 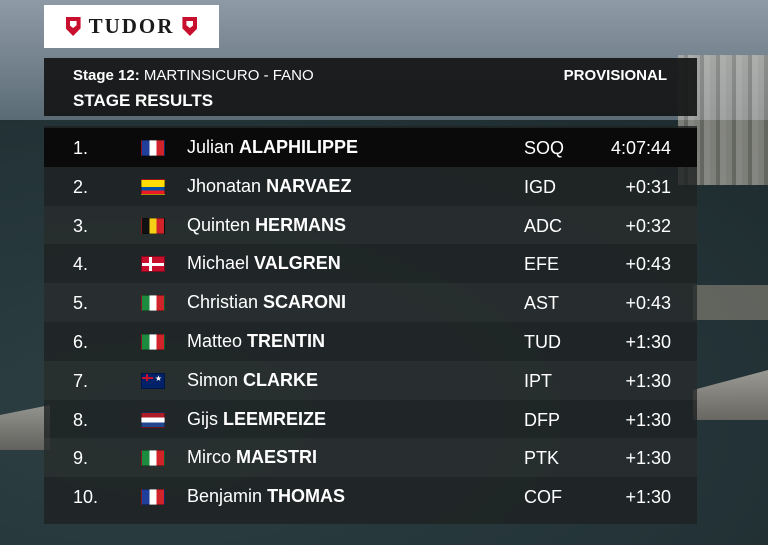 What do you see at coordinates (81, 186) in the screenshot?
I see `rank: 2.` at bounding box center [81, 186].